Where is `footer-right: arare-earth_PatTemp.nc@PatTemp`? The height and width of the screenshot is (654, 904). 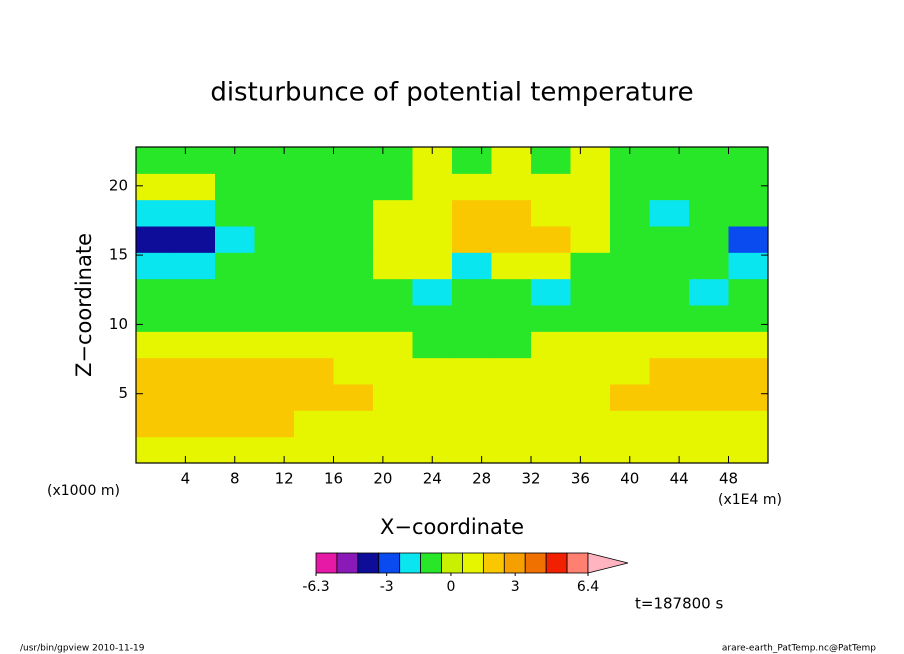
footer-right: arare-earth_PatTemp.nc@PatTemp is located at coordinates (799, 649).